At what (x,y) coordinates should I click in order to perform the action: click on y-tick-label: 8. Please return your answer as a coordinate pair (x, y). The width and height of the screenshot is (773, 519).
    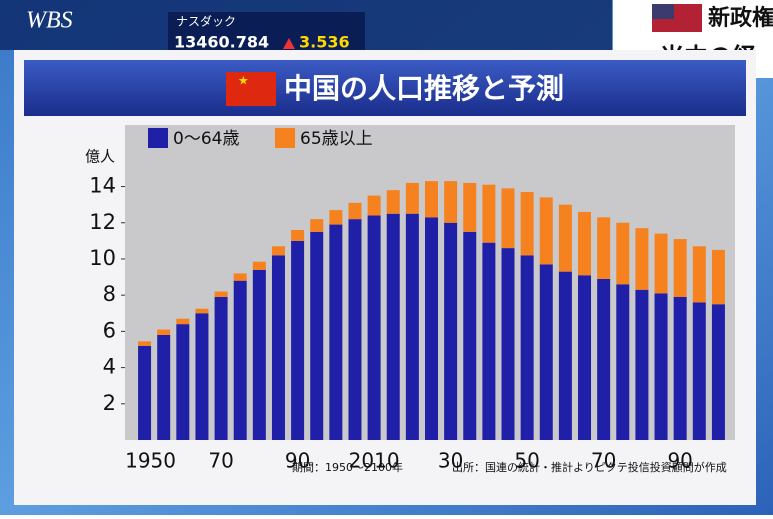
    Looking at the image, I should click on (109, 294).